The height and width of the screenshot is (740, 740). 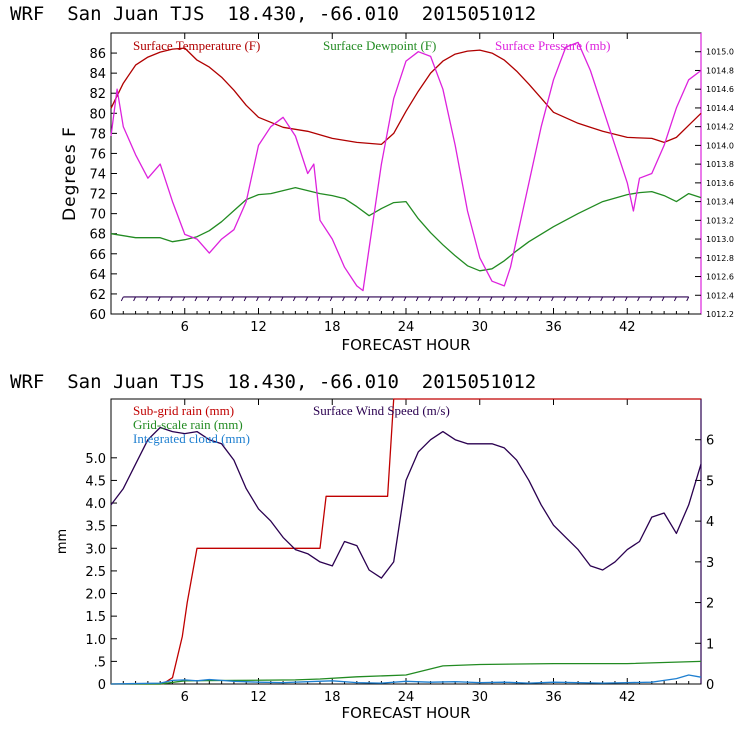 I want to click on y-tick-label: 66, so click(x=97, y=255).